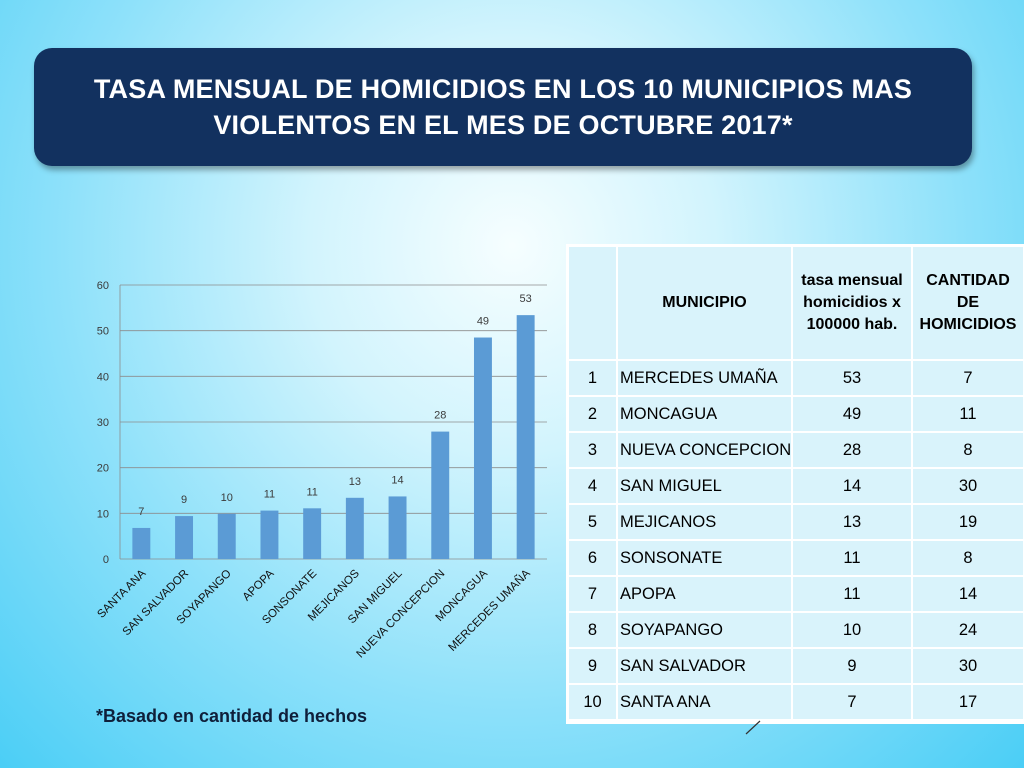 Image resolution: width=1024 pixels, height=768 pixels. I want to click on y-tick-label: 60, so click(103, 286).